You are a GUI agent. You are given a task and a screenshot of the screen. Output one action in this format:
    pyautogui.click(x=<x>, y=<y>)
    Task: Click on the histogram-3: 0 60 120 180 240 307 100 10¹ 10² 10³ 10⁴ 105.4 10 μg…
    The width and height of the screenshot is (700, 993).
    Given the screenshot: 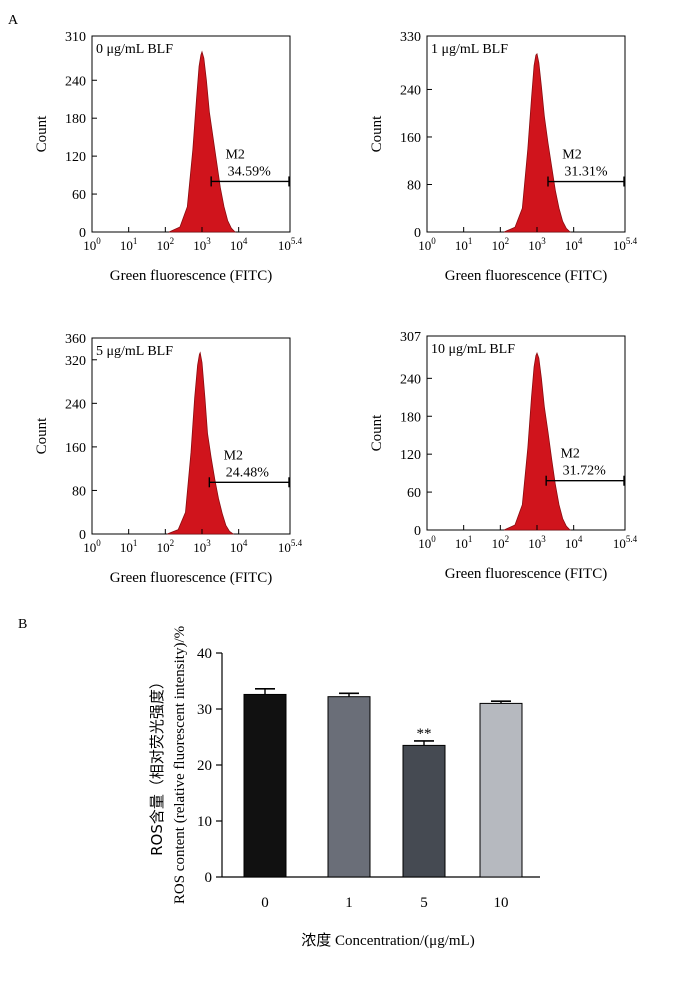 What is the action you would take?
    pyautogui.click(x=503, y=456)
    